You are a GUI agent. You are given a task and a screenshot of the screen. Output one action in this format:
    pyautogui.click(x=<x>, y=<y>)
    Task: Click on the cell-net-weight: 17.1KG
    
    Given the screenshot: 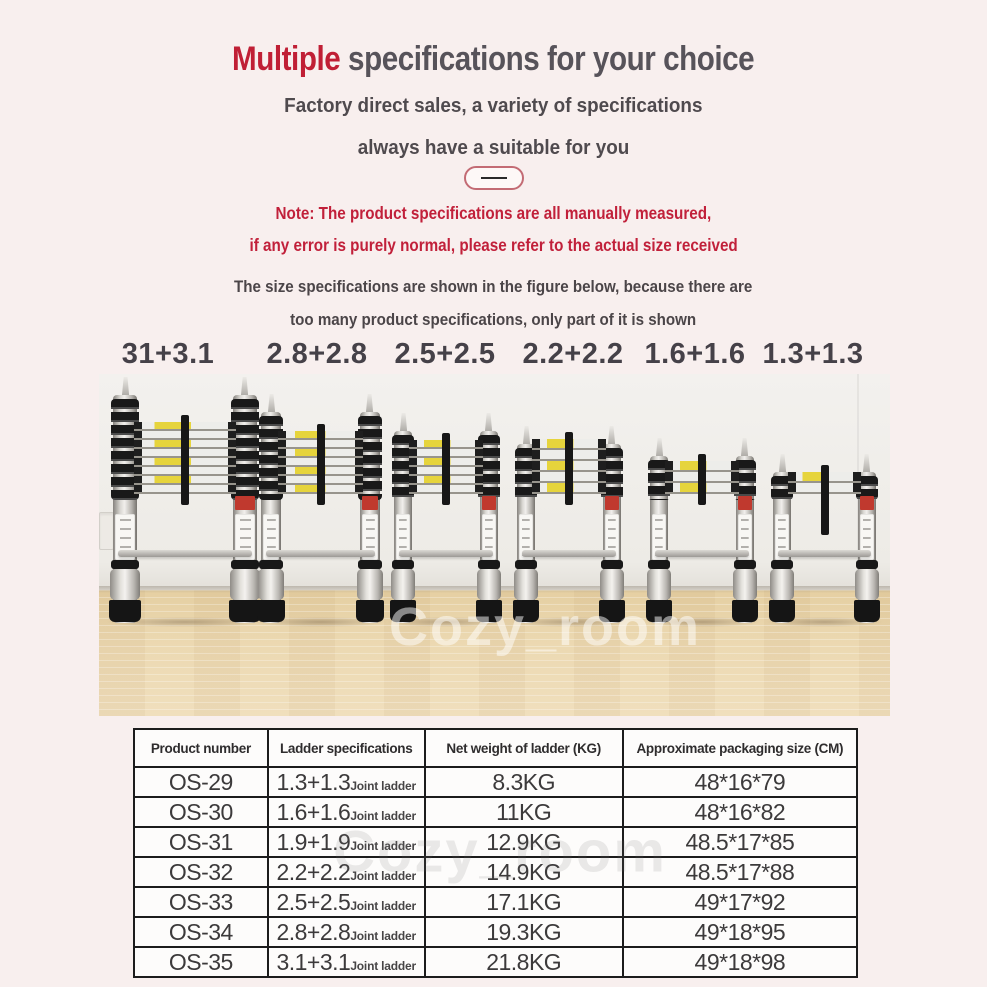 What is the action you would take?
    pyautogui.click(x=523, y=902)
    